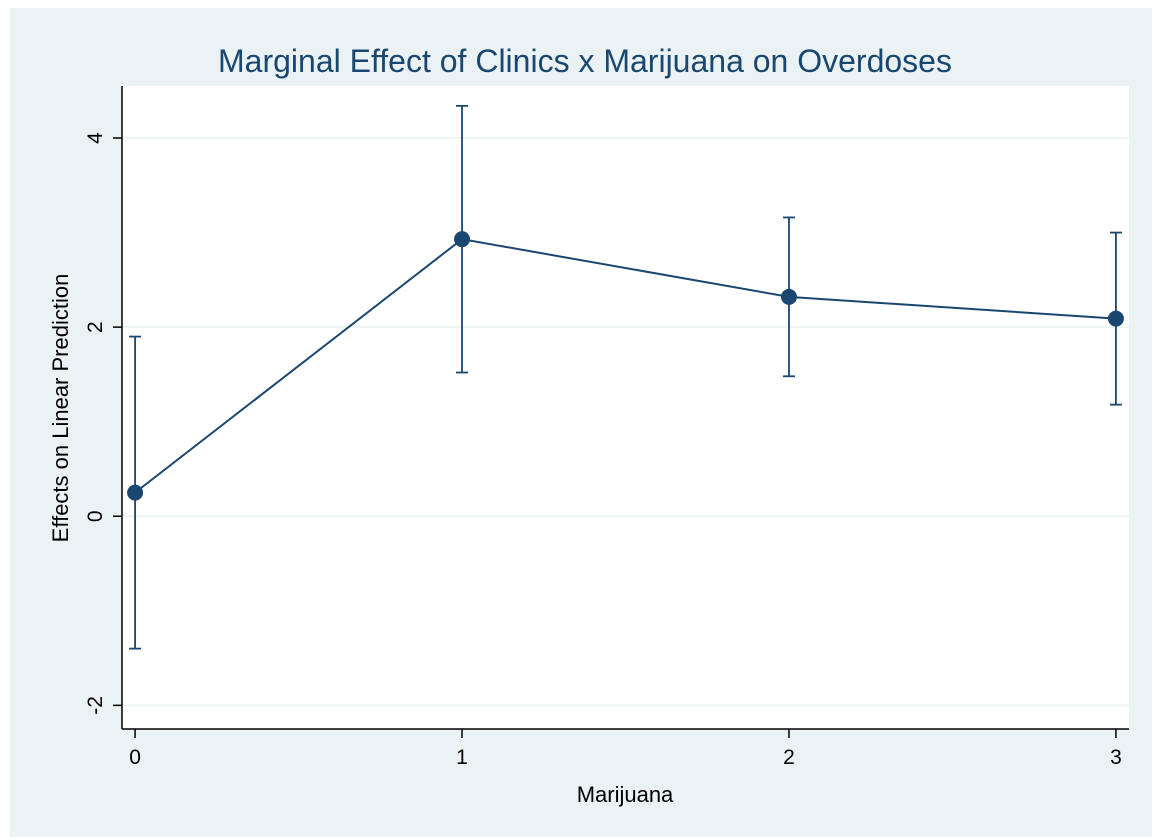  I want to click on y-tick-label-3: 4, so click(95, 138).